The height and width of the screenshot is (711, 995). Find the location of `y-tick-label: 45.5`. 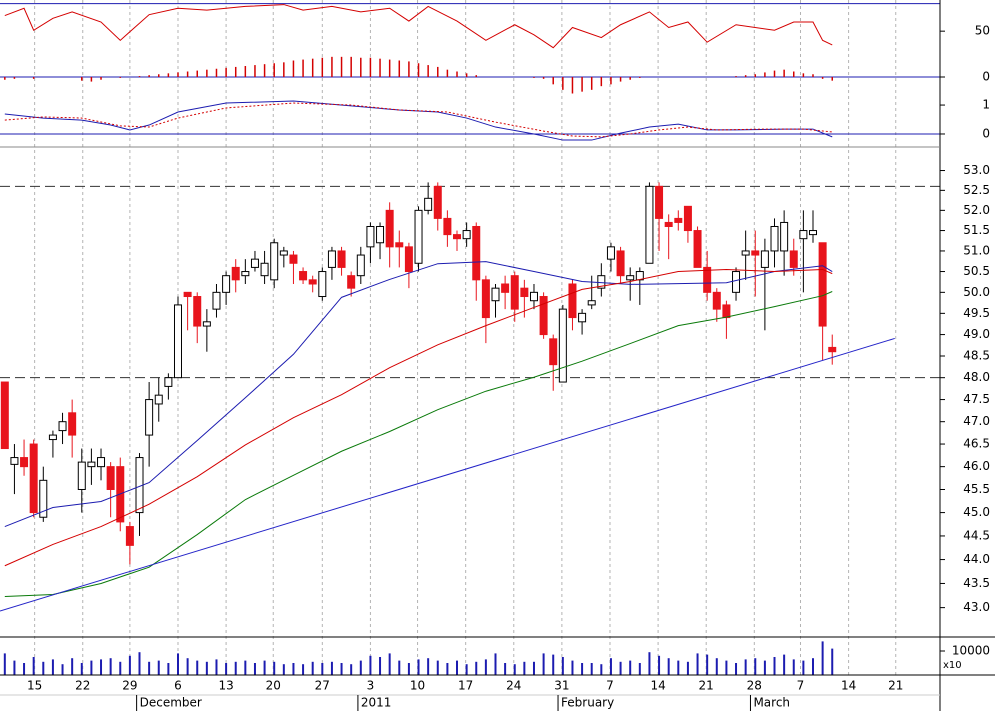

y-tick-label: 45.5 is located at coordinates (976, 489).